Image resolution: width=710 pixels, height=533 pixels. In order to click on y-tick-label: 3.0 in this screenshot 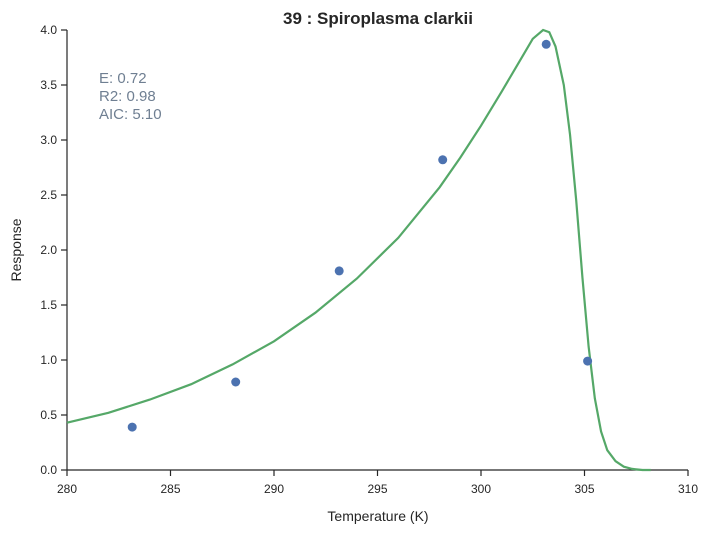, I will do `click(48, 140)`.